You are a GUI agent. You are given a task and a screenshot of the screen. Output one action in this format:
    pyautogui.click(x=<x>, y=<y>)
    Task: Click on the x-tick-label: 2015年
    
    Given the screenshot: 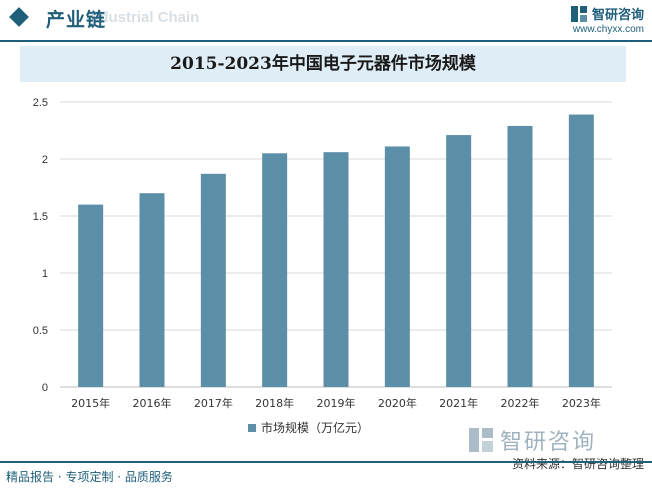 What is the action you would take?
    pyautogui.click(x=90, y=403)
    